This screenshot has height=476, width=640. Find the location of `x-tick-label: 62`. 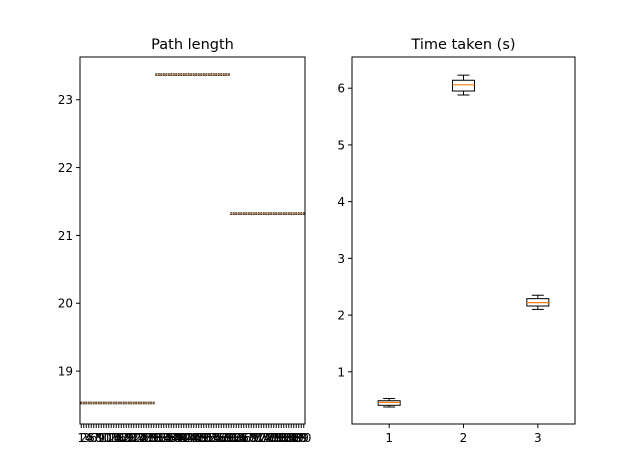

x-tick-label: 62 is located at coordinates (233, 438).